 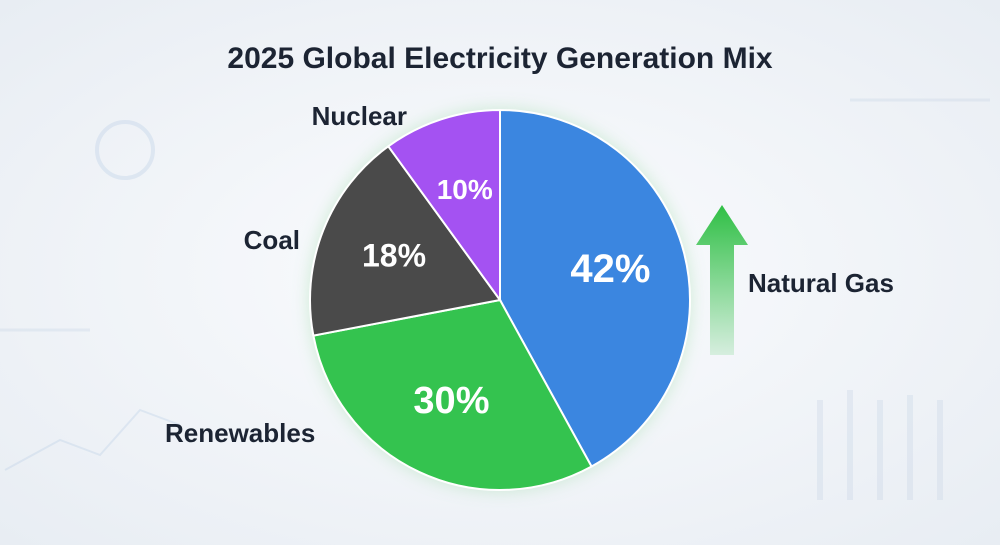 What do you see at coordinates (722, 280) in the screenshot?
I see `growth-arrow` at bounding box center [722, 280].